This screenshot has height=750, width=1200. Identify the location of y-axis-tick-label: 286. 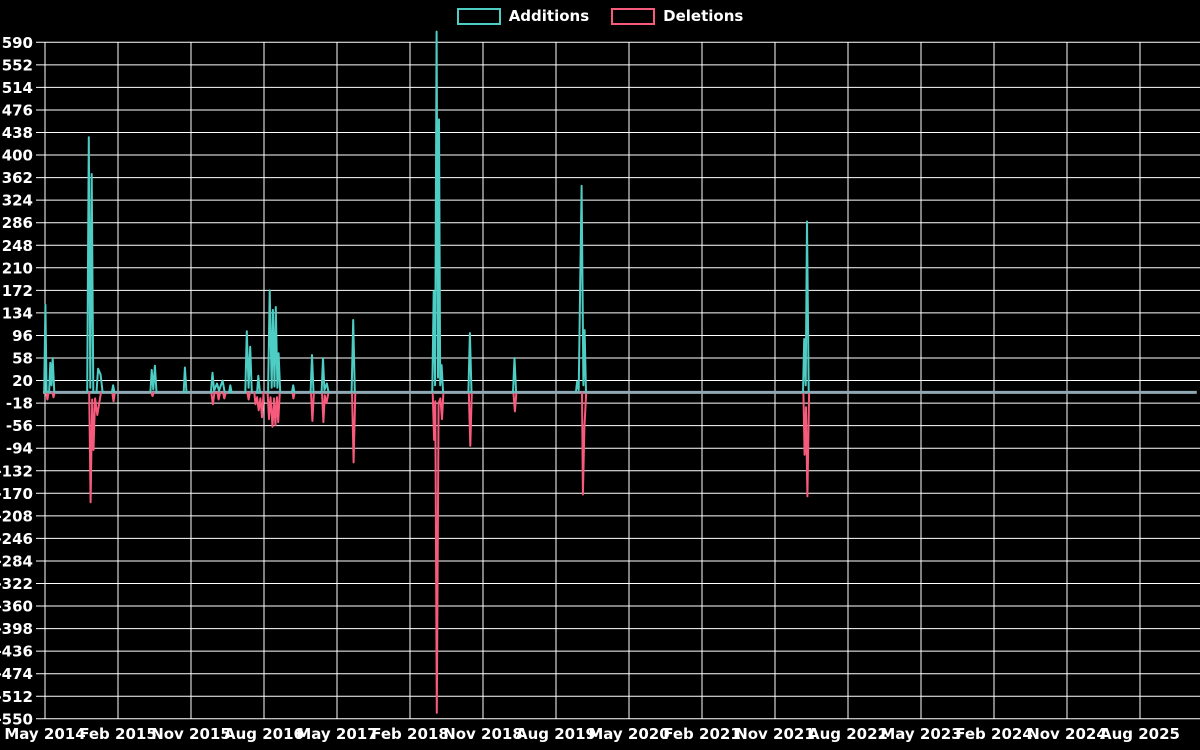
(17, 223).